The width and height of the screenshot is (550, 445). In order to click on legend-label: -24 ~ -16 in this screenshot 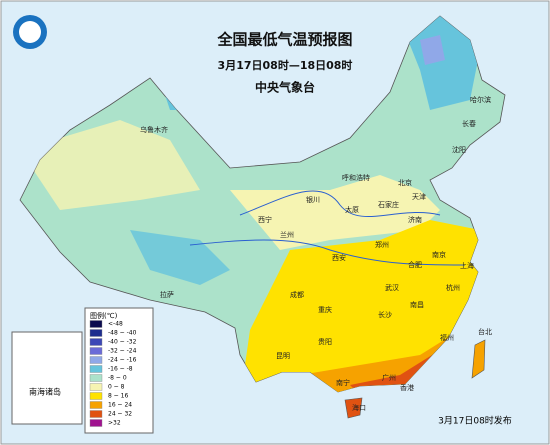, I will do `click(122, 360)`.